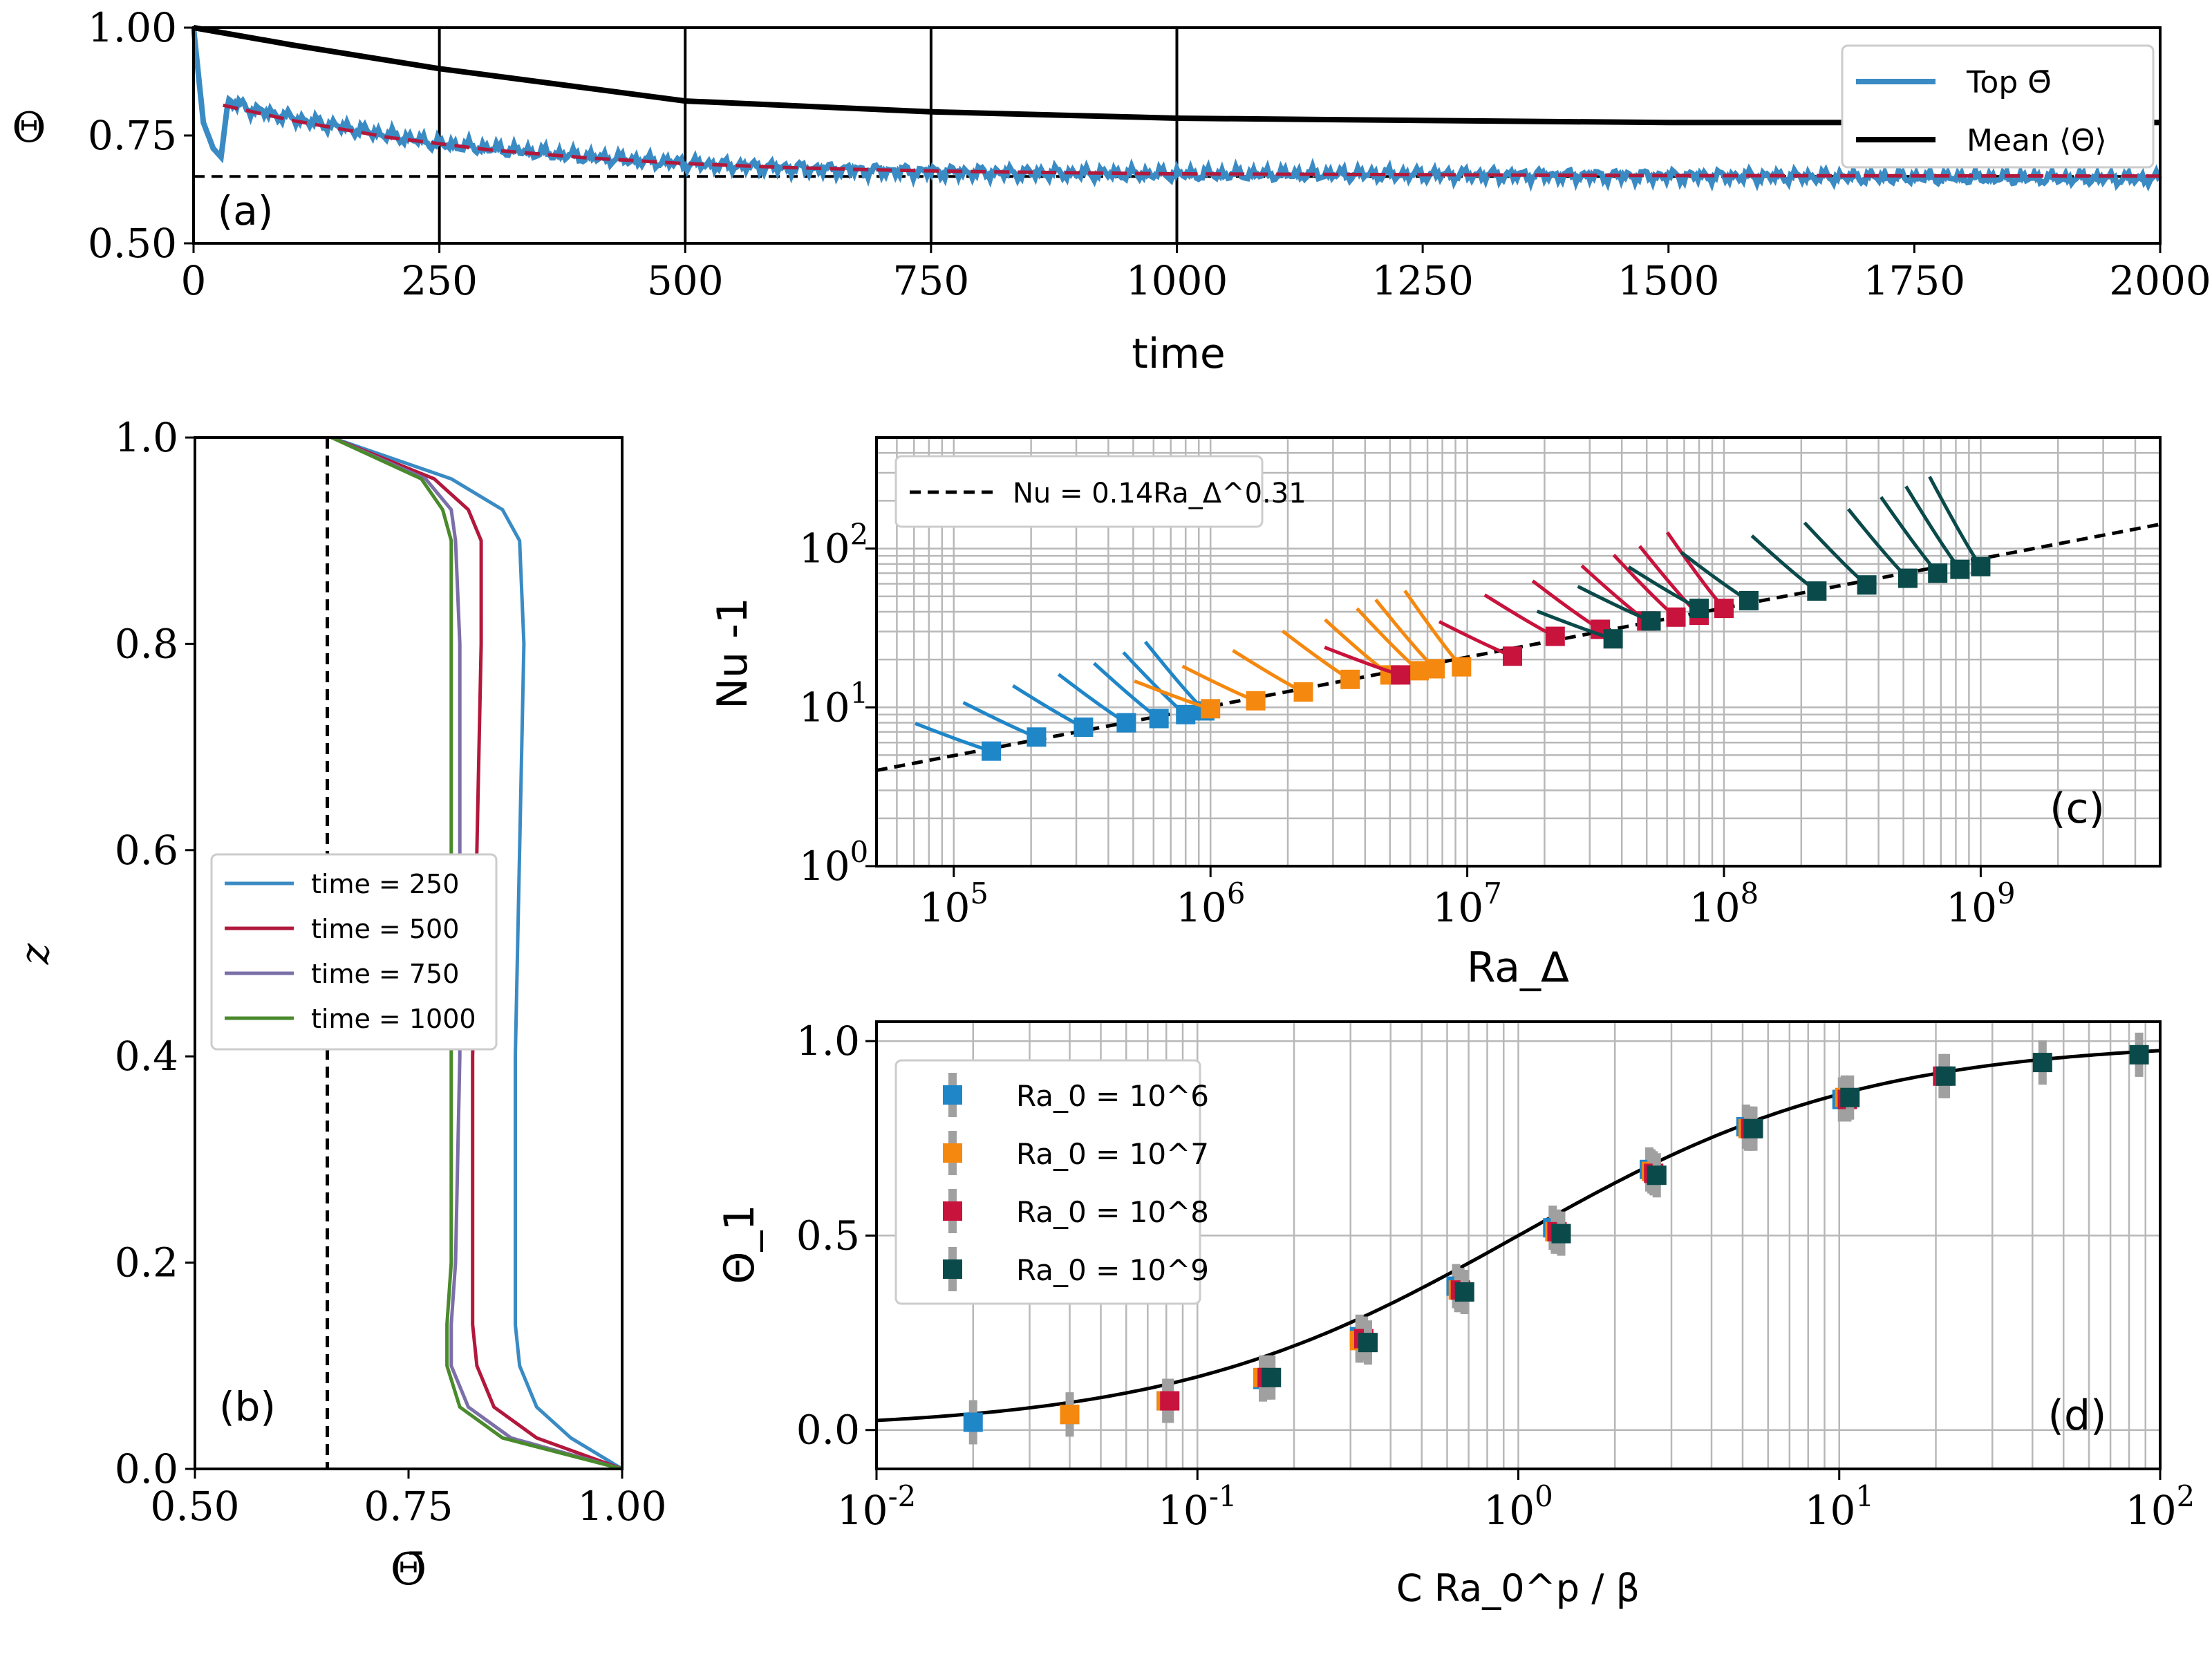  I want to click on y-tick-label: 10², so click(833, 544).